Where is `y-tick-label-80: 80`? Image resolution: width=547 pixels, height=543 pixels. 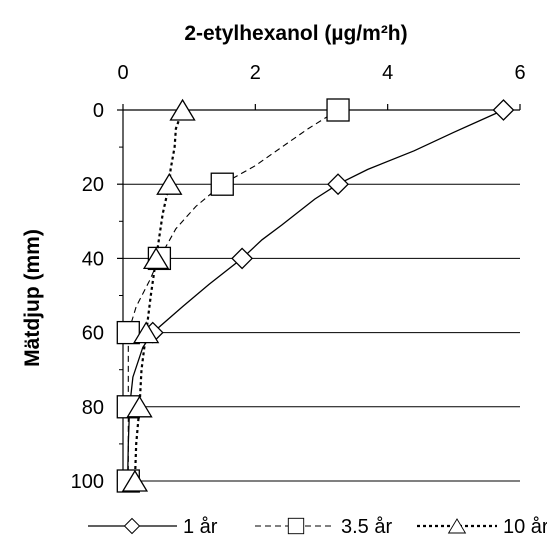 y-tick-label-80: 80 is located at coordinates (93, 408).